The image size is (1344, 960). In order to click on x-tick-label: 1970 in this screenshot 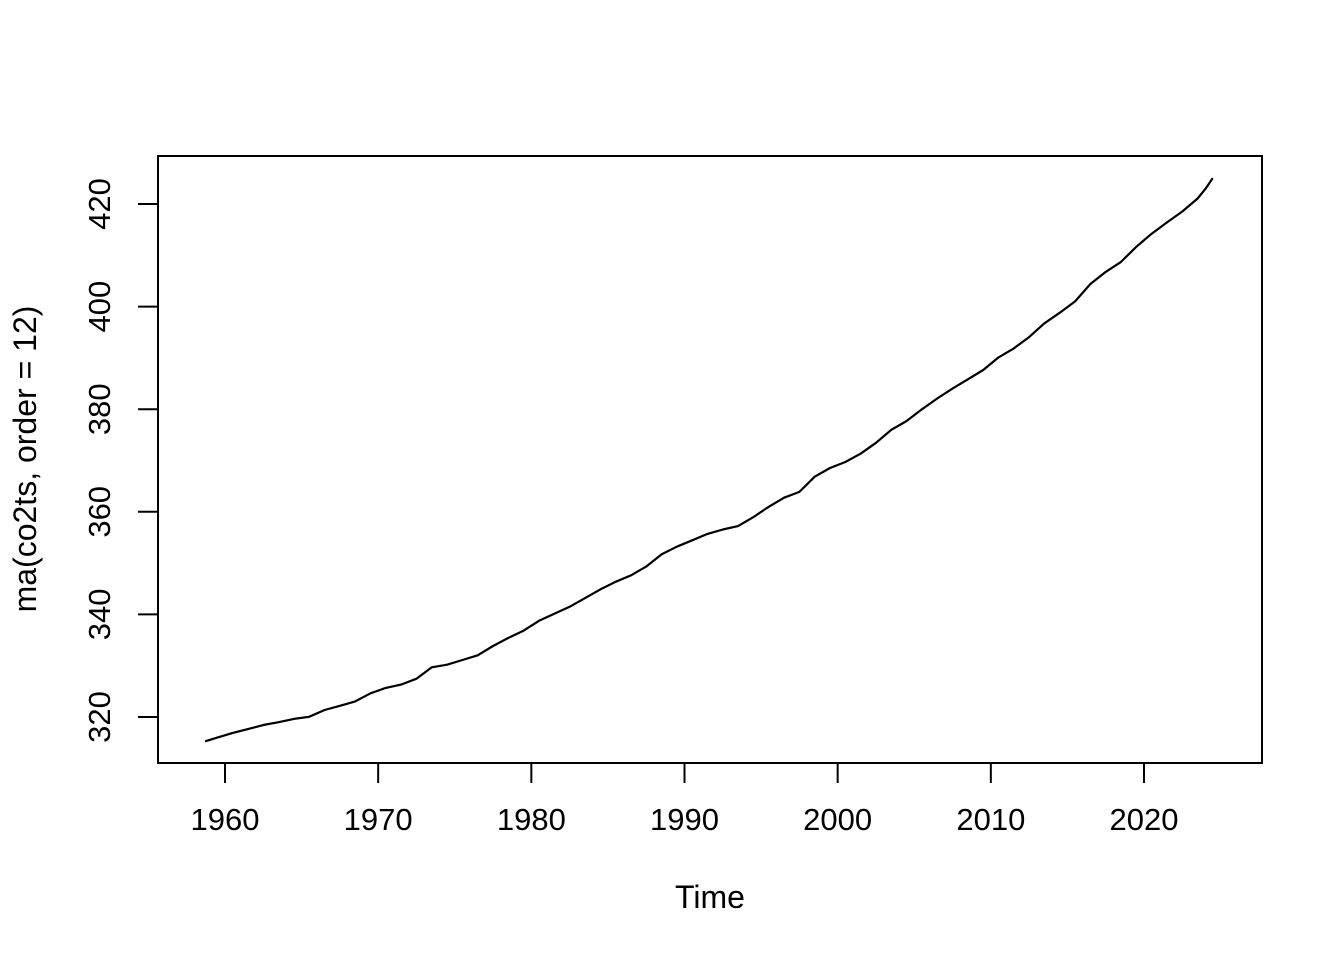, I will do `click(378, 819)`.